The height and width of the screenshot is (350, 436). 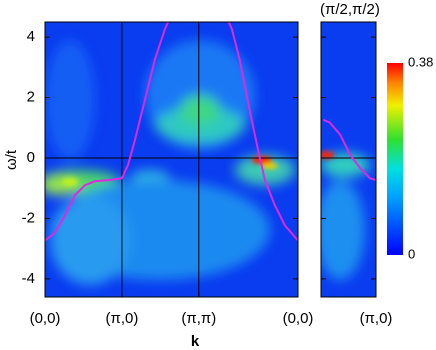 What do you see at coordinates (349, 150) in the screenshot?
I see `dispersion-line` at bounding box center [349, 150].